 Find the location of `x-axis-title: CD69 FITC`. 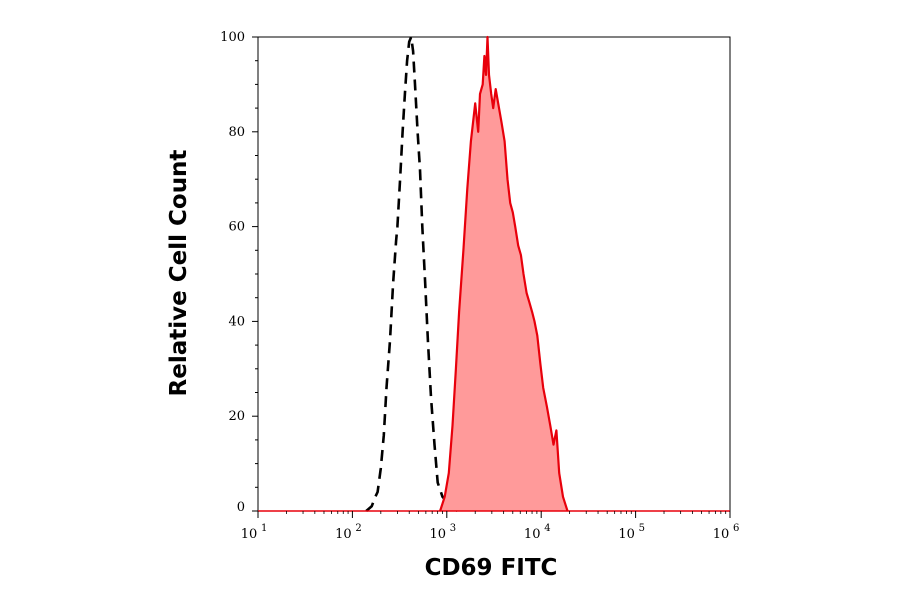

x-axis-title: CD69 FITC is located at coordinates (491, 568).